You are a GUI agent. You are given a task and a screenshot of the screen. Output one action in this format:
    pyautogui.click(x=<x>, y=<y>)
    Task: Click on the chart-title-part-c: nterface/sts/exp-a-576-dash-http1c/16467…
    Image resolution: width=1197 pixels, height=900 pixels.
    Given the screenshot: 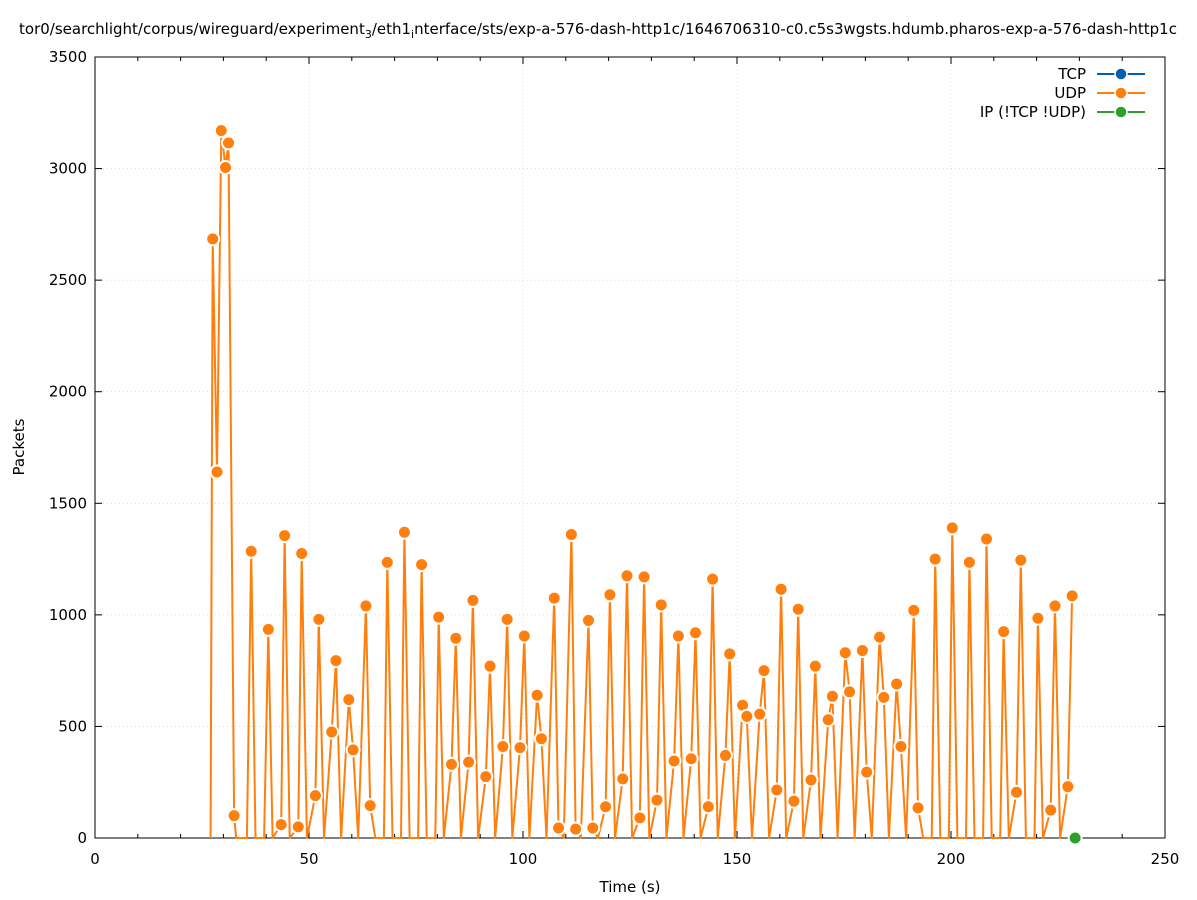 What is the action you would take?
    pyautogui.click(x=795, y=29)
    